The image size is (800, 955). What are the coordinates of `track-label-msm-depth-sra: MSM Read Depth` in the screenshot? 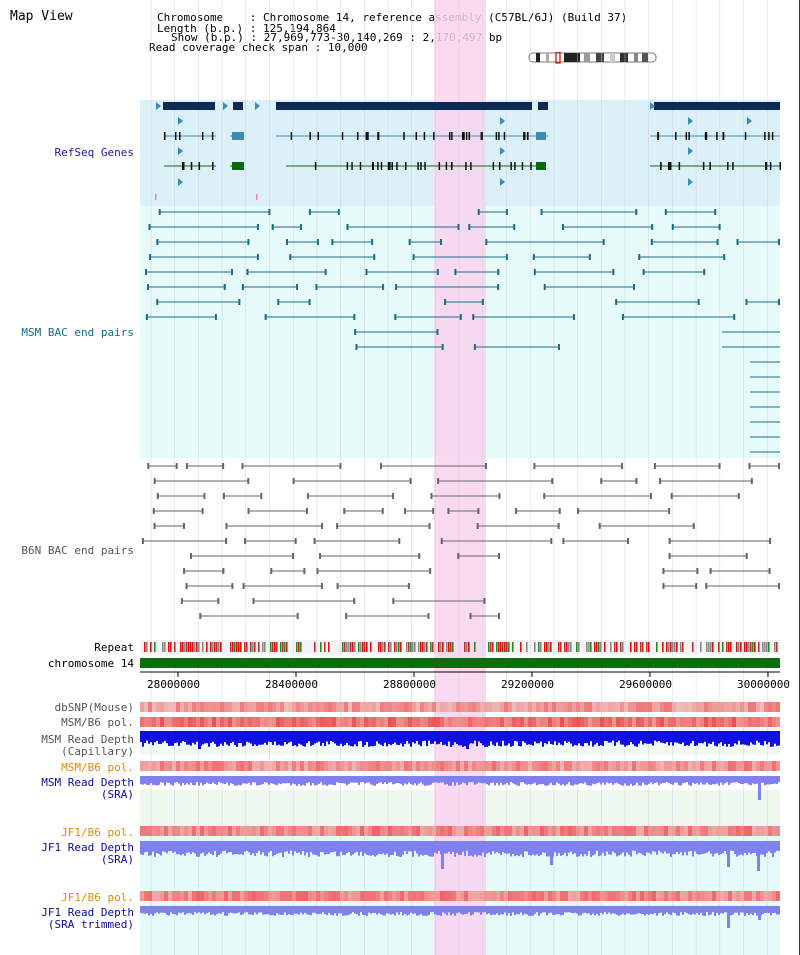 It's located at (87, 782).